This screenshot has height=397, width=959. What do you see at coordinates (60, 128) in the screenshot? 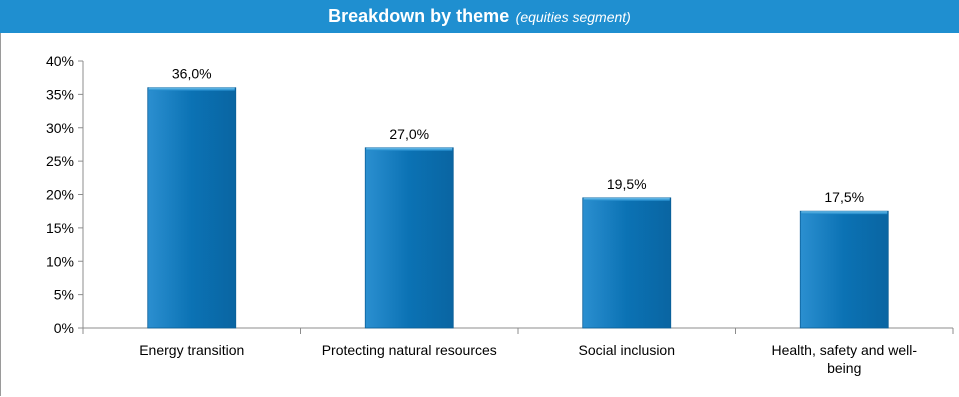
I see `y-tick-label: 30%` at bounding box center [60, 128].